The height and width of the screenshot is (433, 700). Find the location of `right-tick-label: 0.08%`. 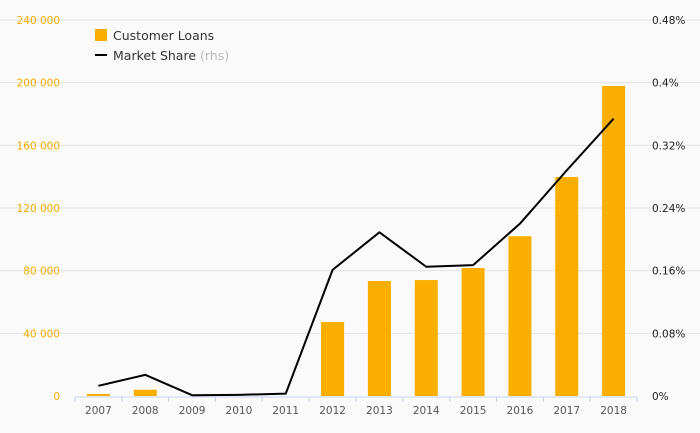

right-tick-label: 0.08% is located at coordinates (668, 334).